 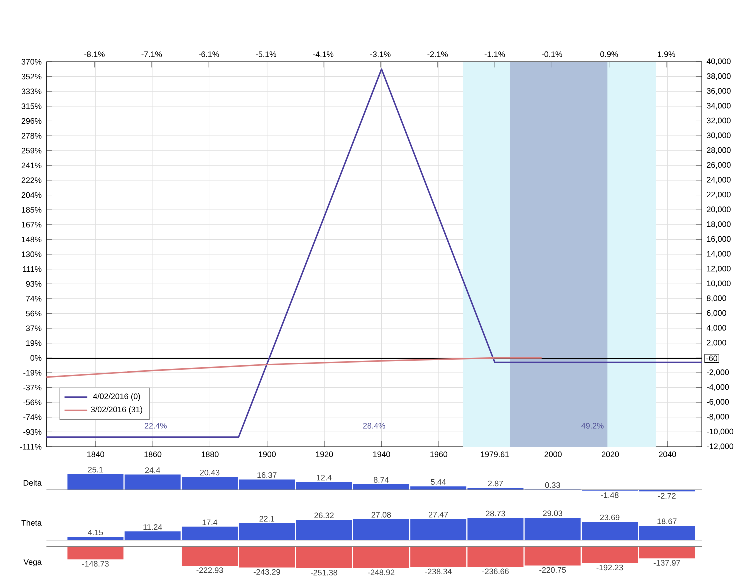 I want to click on y2-tick-label: 4,000, so click(x=716, y=328).